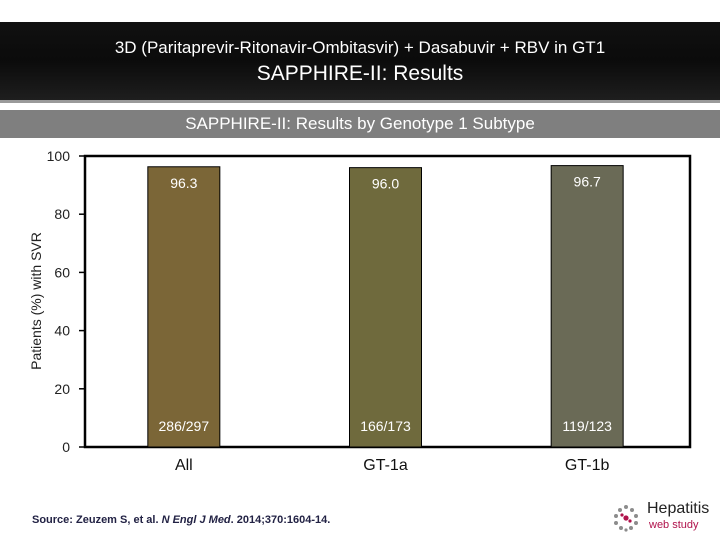 This screenshot has height=540, width=720. I want to click on header-divider, so click(360, 101).